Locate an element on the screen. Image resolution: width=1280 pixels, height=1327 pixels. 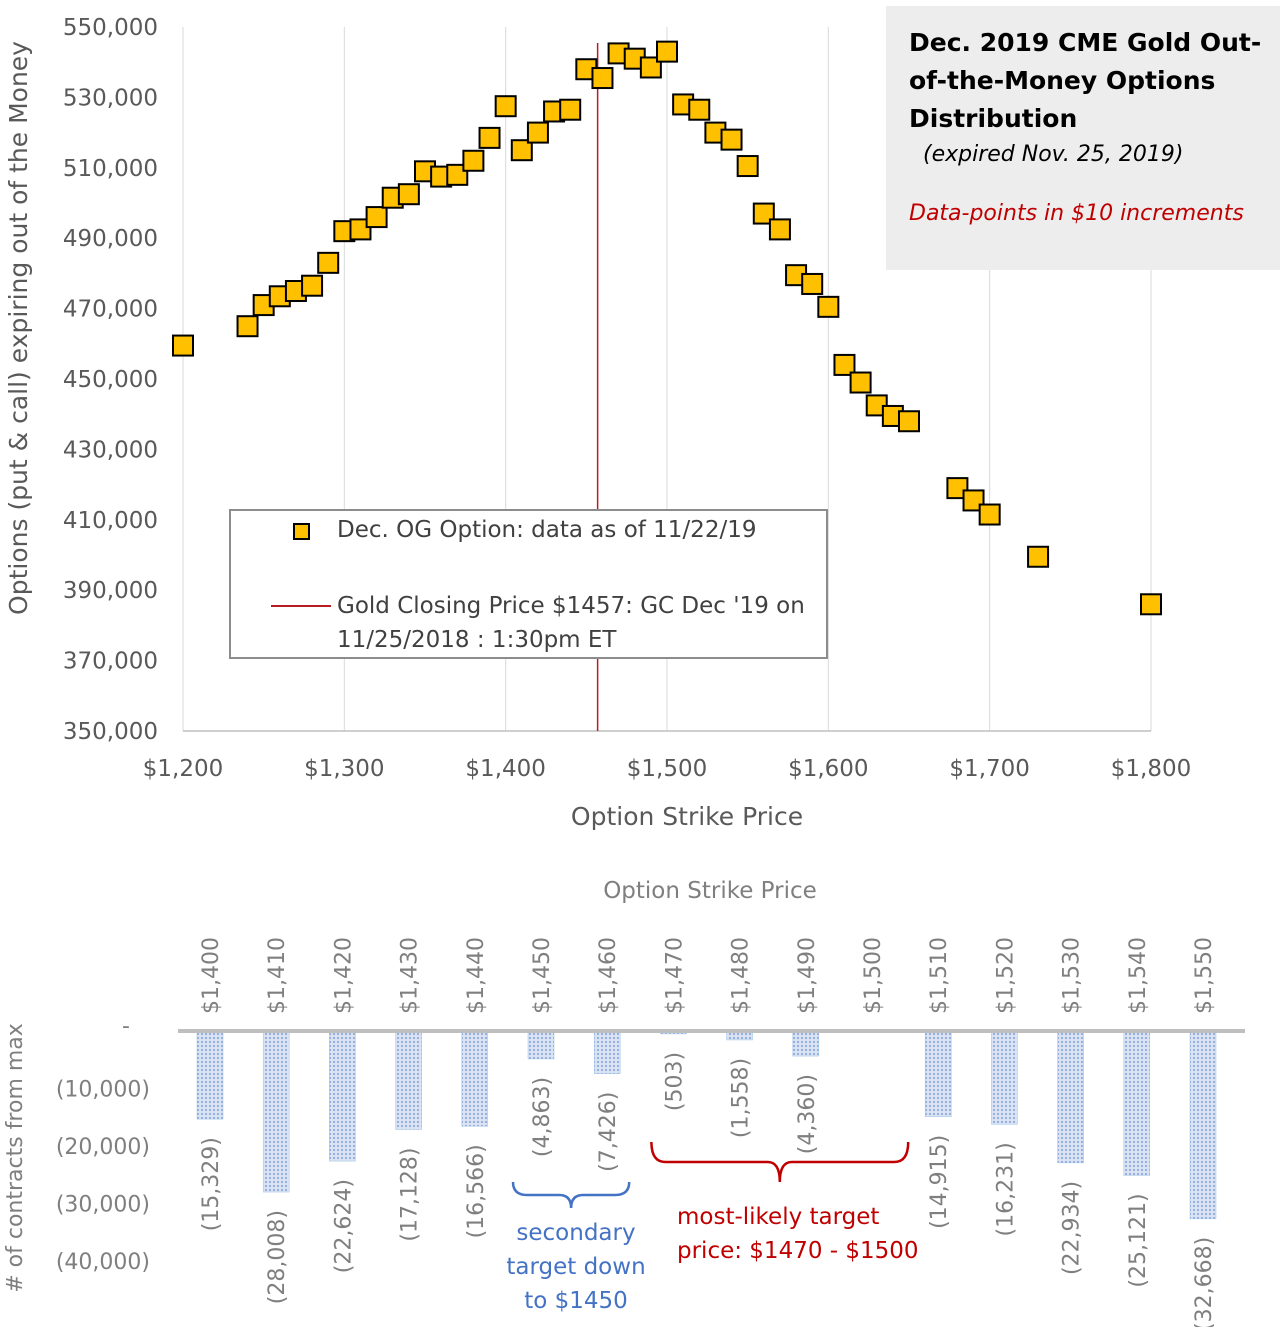
scatter-x-axis-title: Option Strike Price is located at coordinates (687, 816).